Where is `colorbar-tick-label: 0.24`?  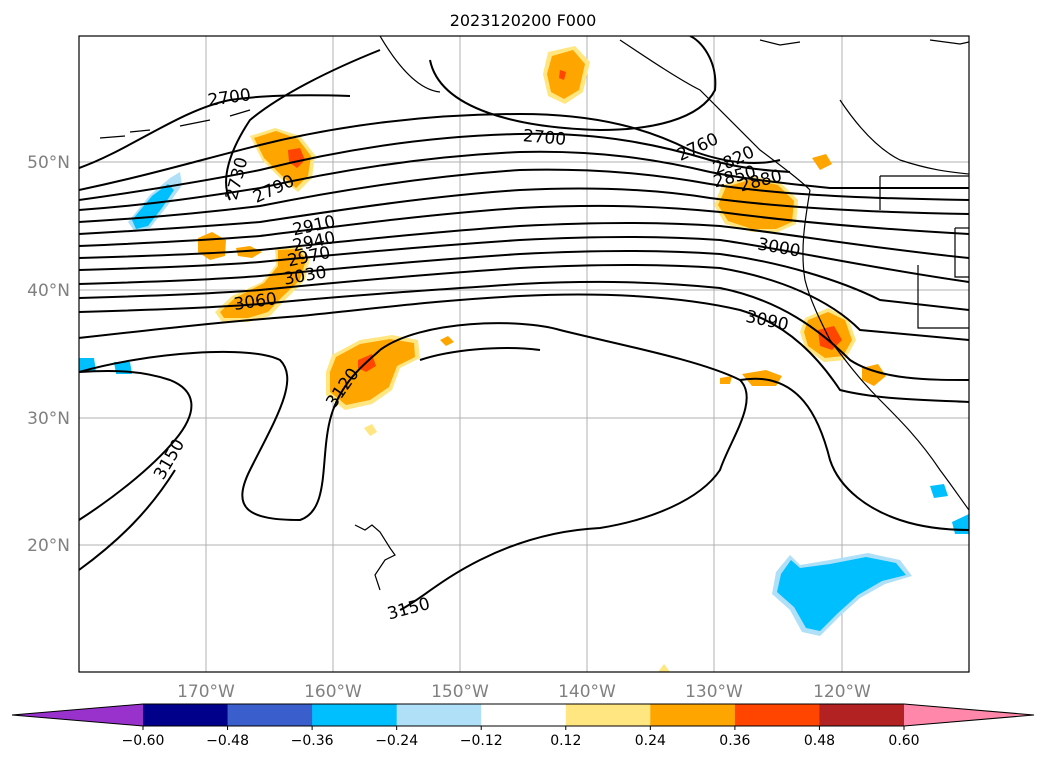
colorbar-tick-label: 0.24 is located at coordinates (650, 741).